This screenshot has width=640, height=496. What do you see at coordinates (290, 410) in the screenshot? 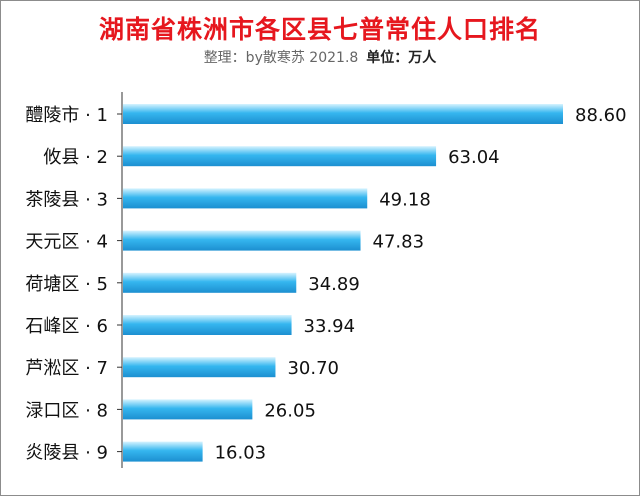
I see `value-label: 26.05` at bounding box center [290, 410].